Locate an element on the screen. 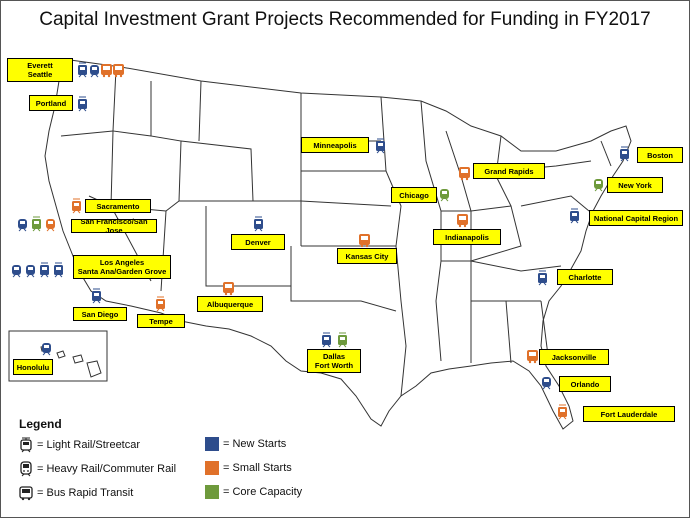  legend-row-new-starts: = New Starts is located at coordinates (245, 444).